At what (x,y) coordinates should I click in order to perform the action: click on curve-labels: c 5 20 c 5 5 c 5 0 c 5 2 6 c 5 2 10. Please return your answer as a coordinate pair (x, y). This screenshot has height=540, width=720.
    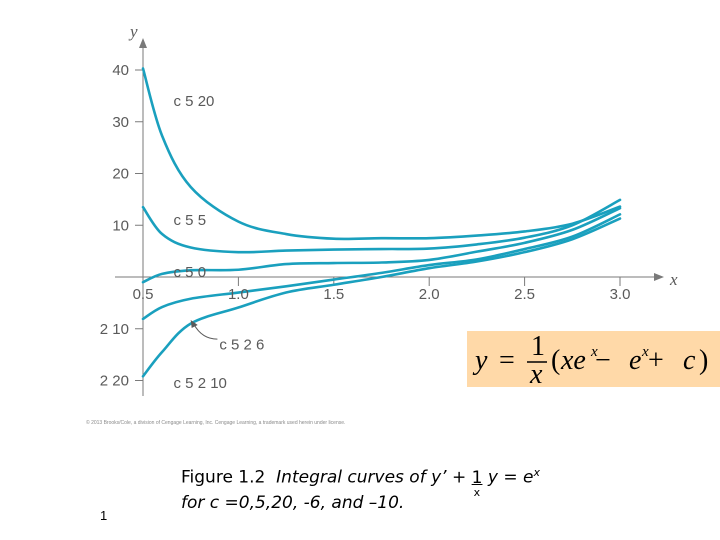
    Looking at the image, I should click on (219, 242).